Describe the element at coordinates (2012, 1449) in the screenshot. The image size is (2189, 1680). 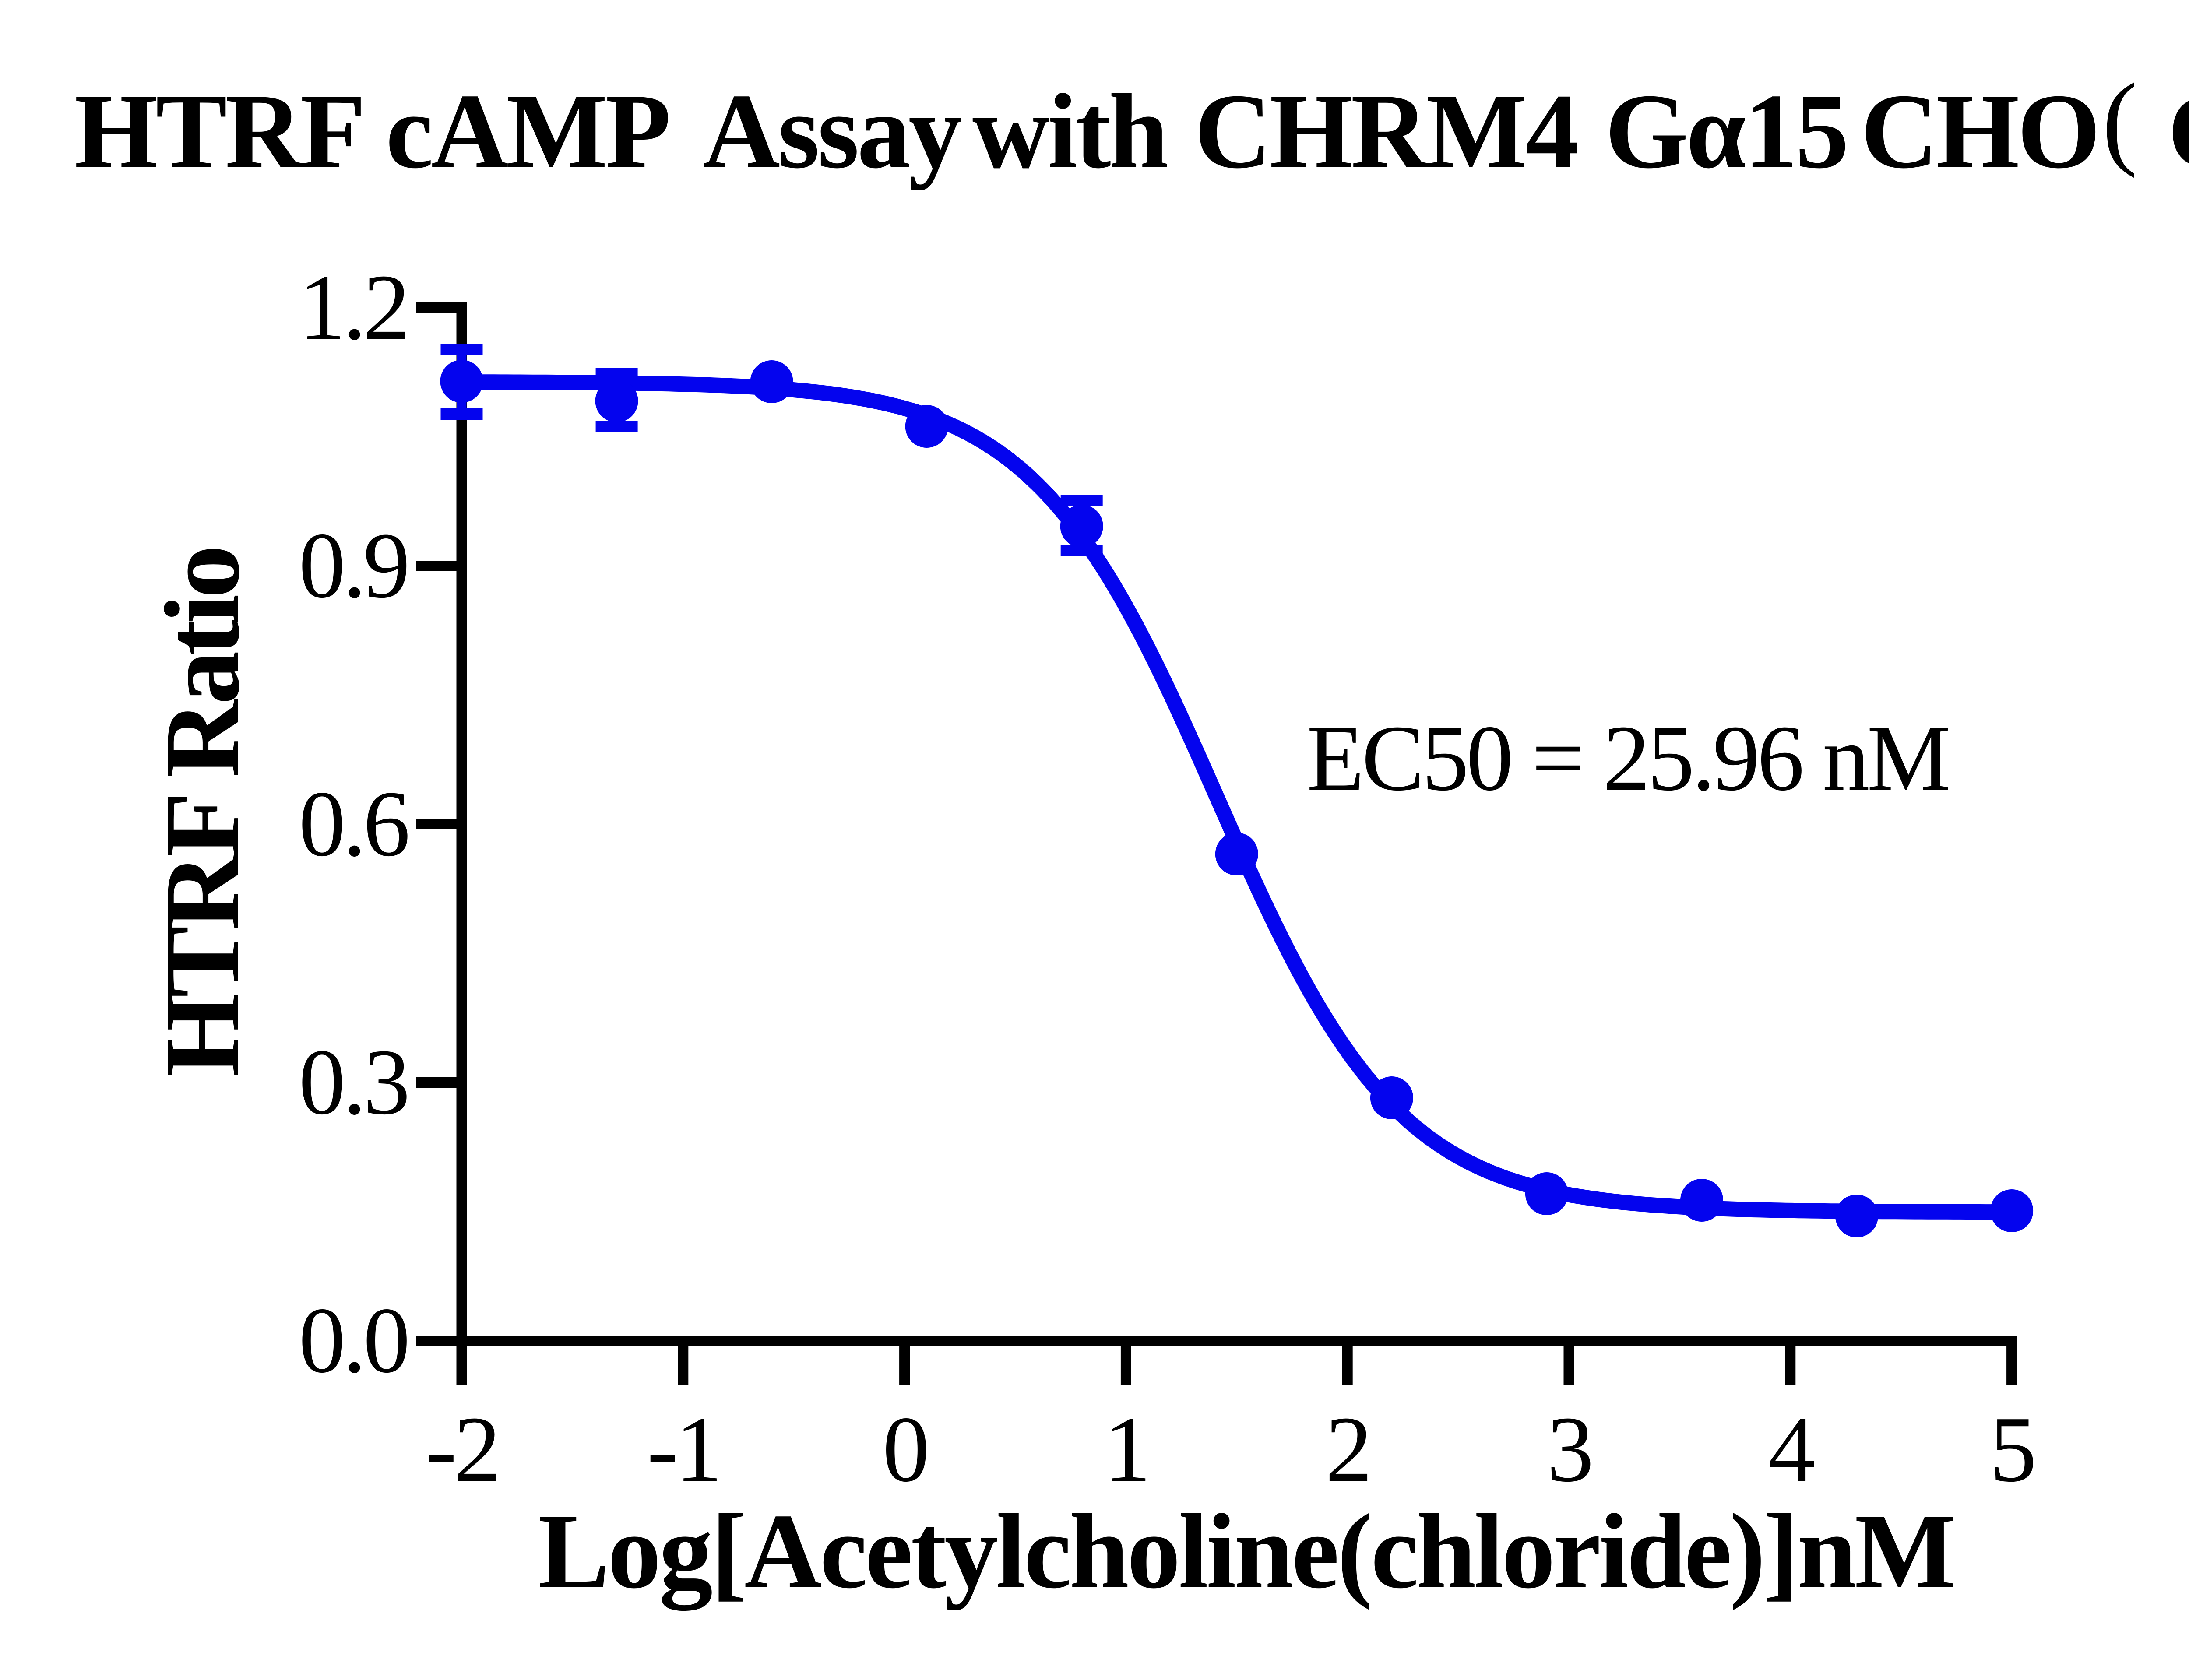
I see `svg-text: 5` at that location.